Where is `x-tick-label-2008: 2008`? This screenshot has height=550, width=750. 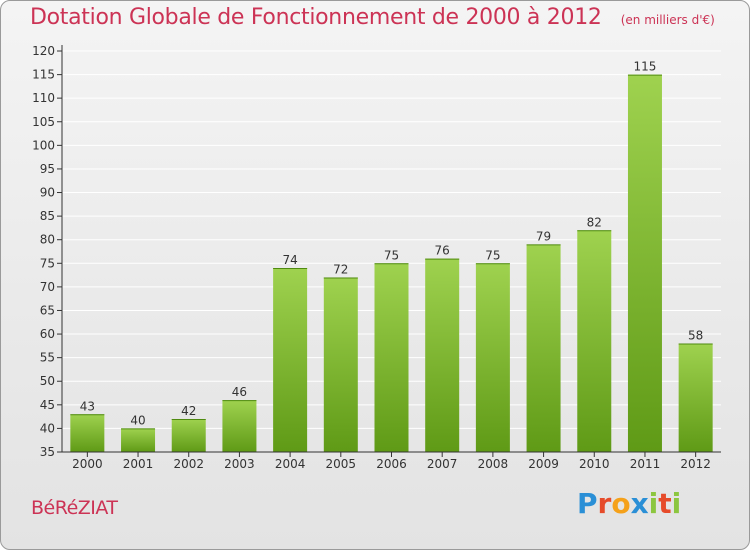
x-tick-label-2008: 2008 is located at coordinates (493, 464).